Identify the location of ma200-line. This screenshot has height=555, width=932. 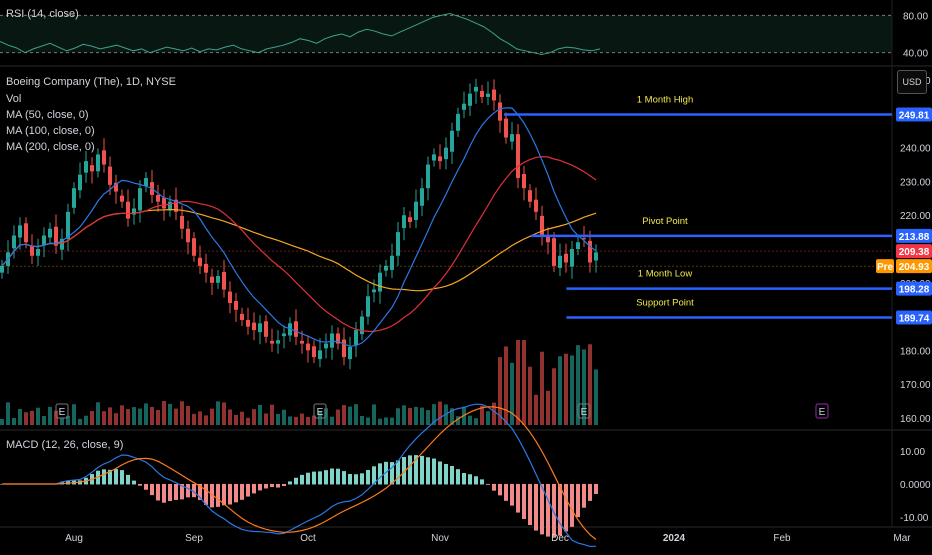
(299, 250).